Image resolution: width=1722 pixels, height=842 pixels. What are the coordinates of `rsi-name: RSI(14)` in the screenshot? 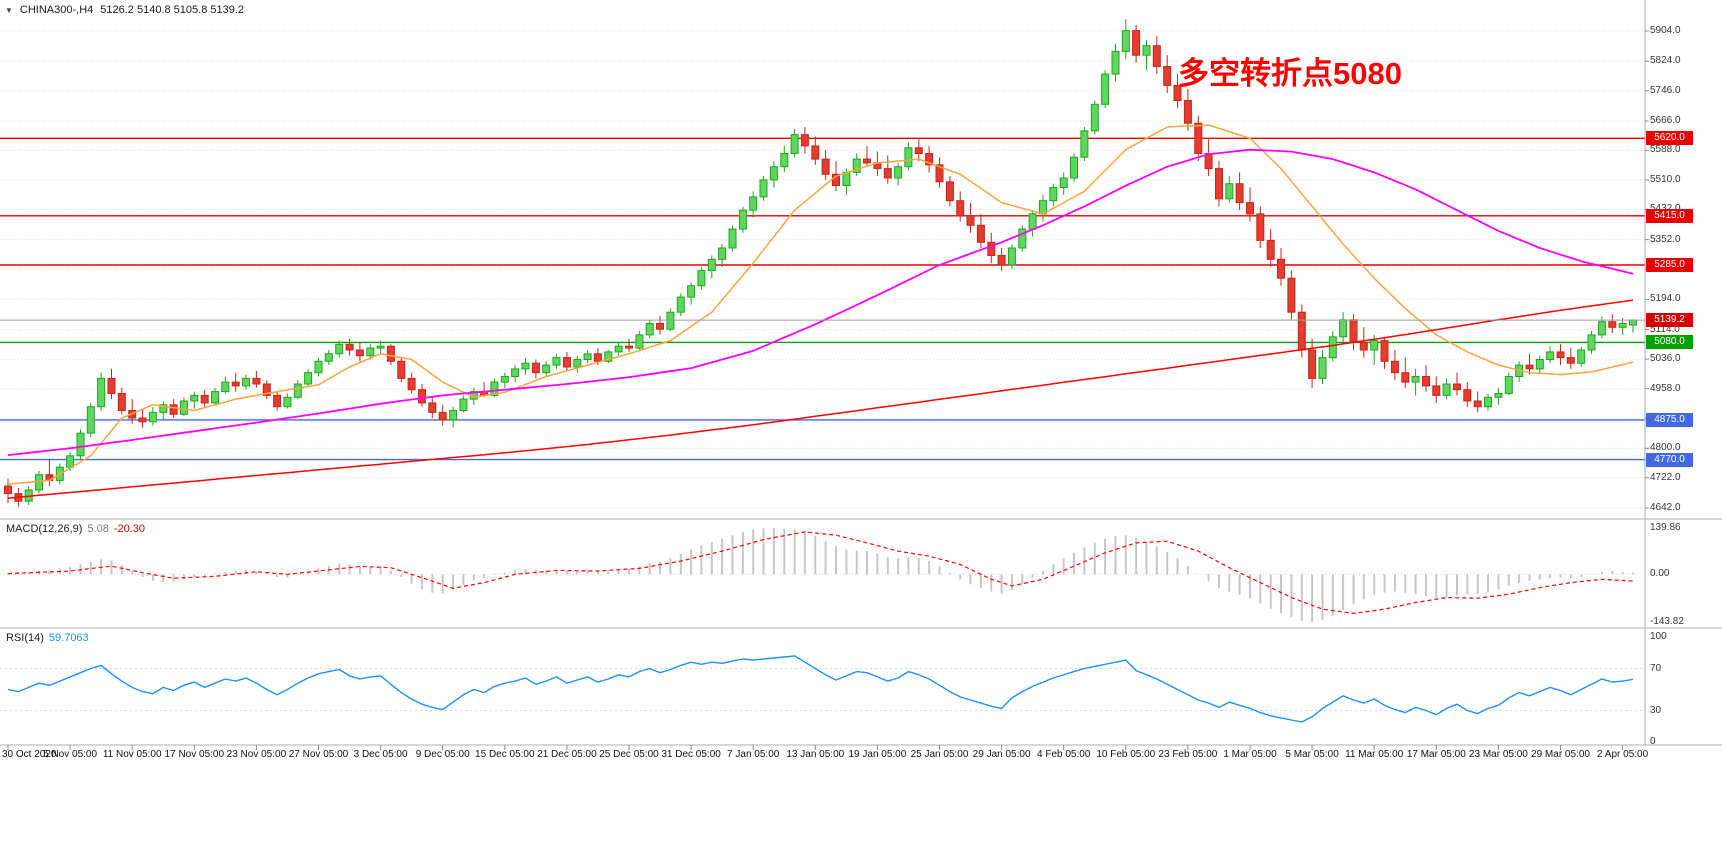 It's located at (25, 638).